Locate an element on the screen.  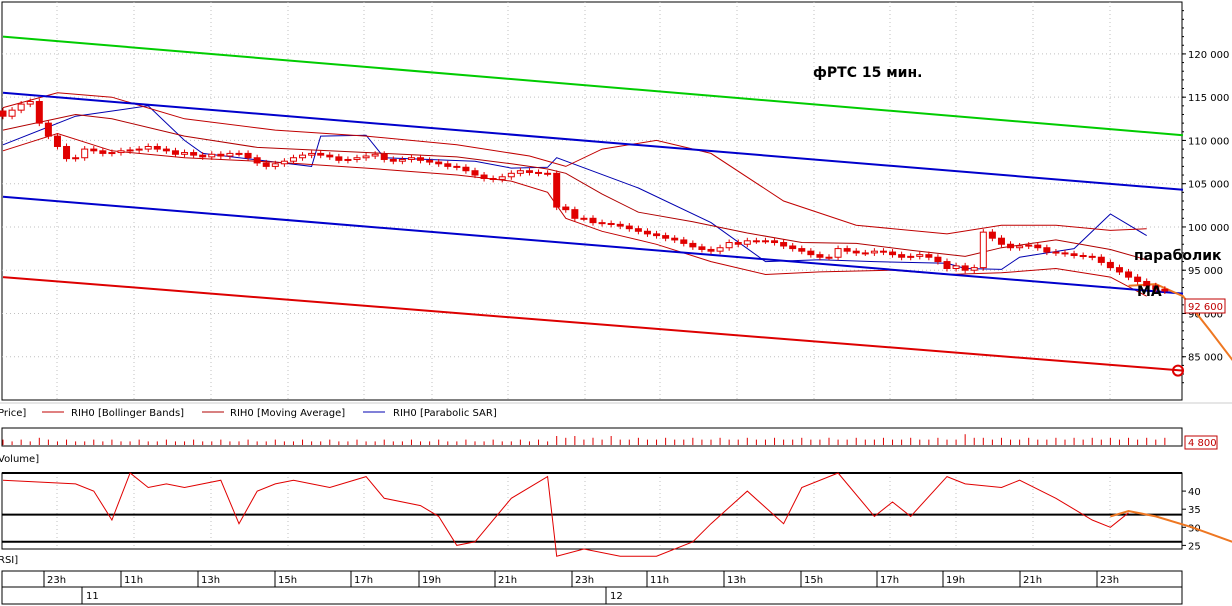
hour-label: 17h is located at coordinates (363, 580).